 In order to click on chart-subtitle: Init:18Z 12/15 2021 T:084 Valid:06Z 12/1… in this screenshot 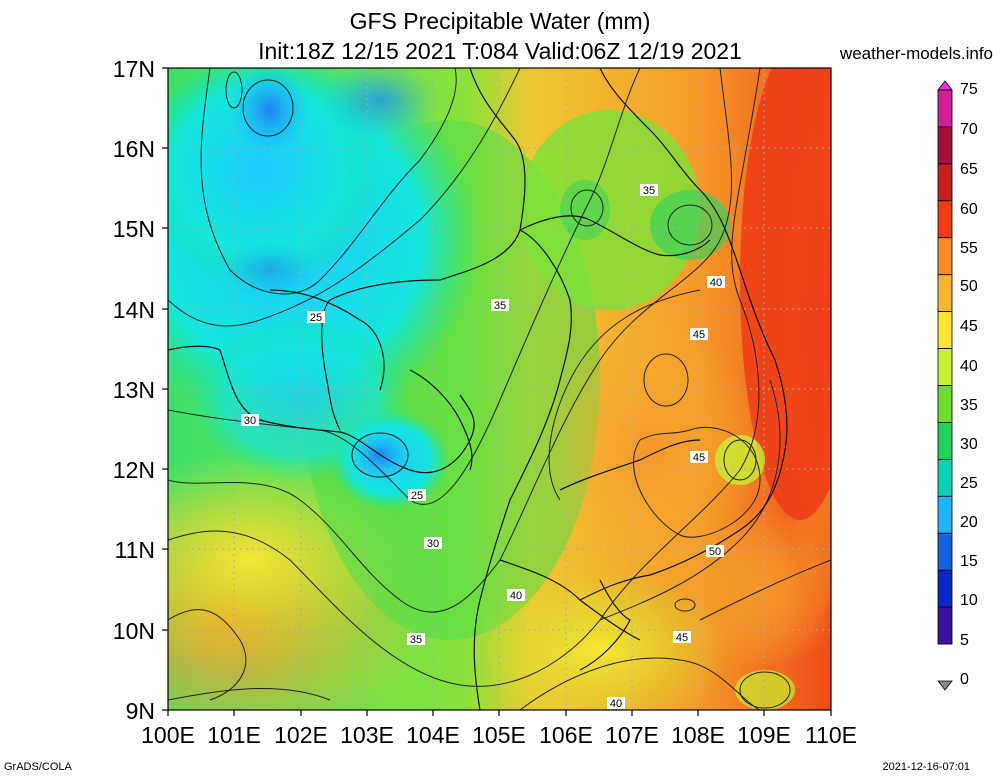, I will do `click(500, 51)`.